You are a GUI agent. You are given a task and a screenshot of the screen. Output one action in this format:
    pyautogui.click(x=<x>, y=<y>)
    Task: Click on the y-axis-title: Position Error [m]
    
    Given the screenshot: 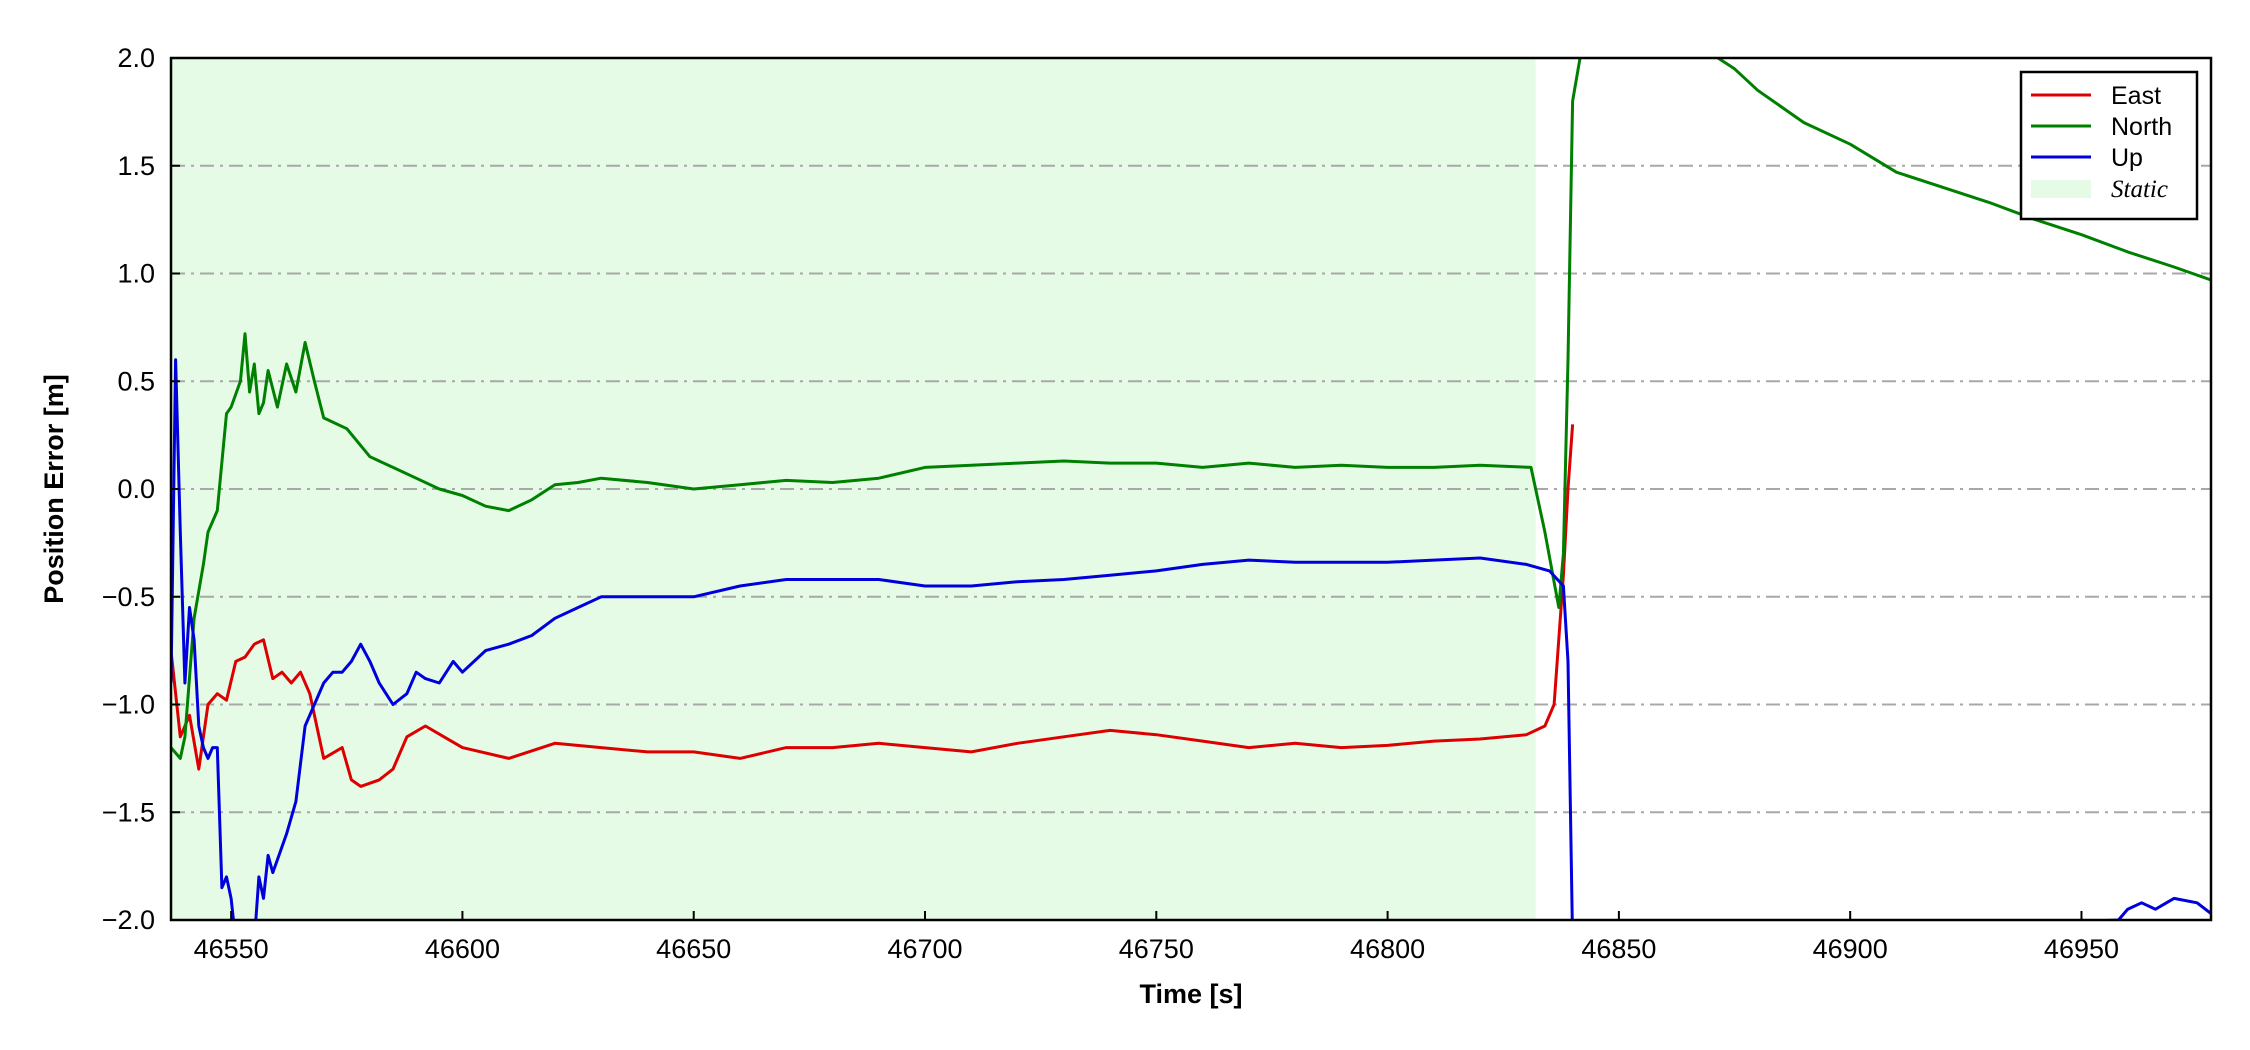 What is the action you would take?
    pyautogui.click(x=54, y=489)
    